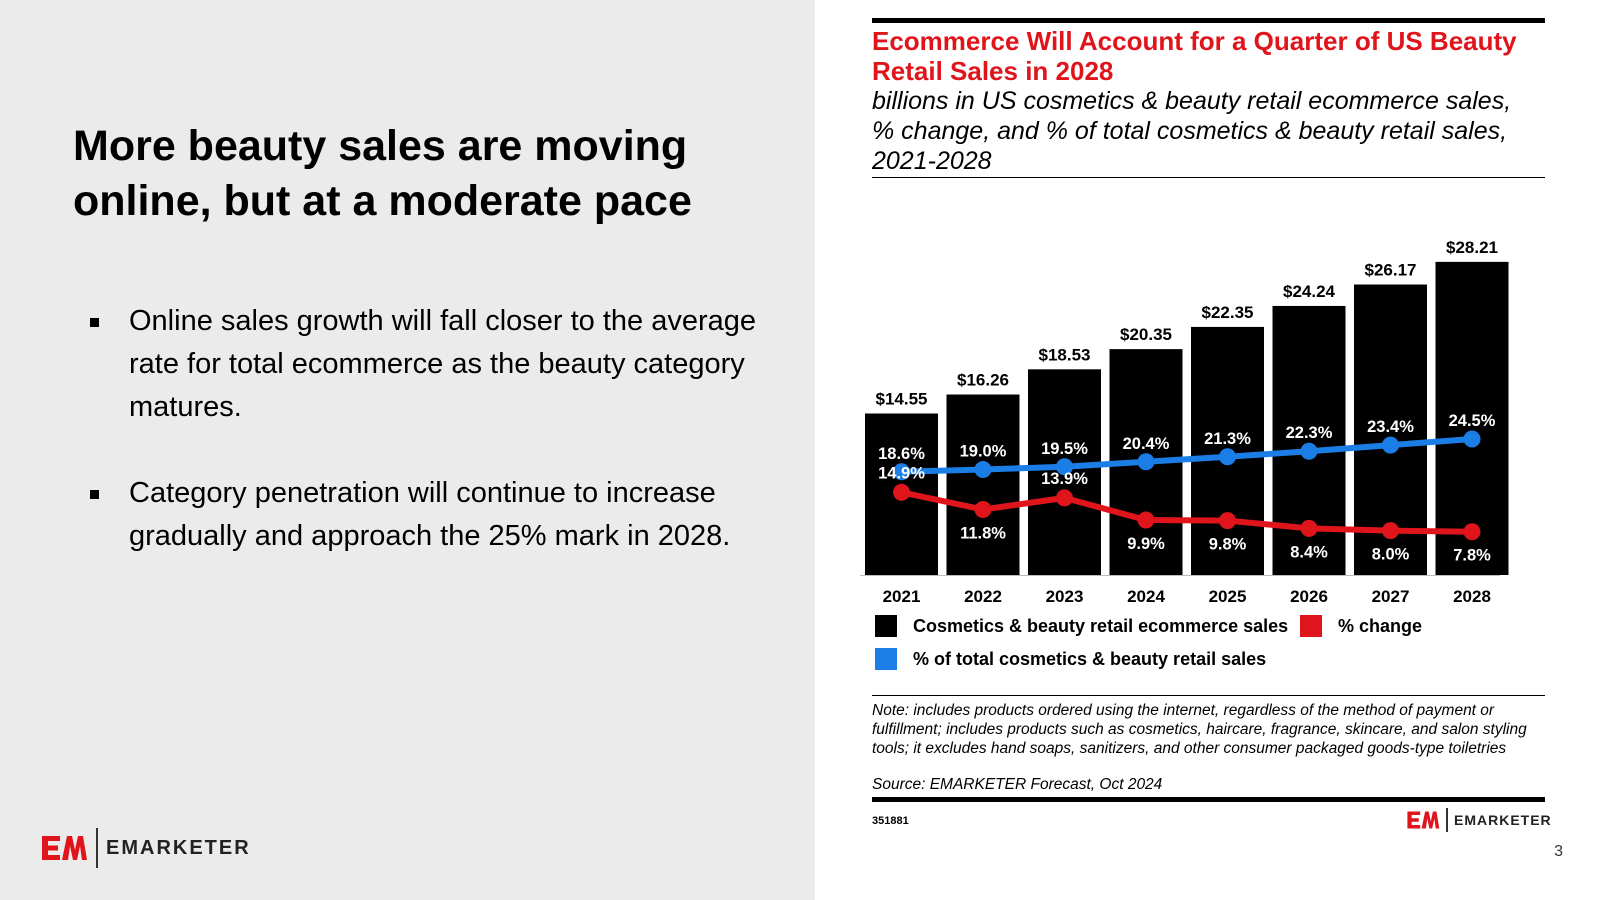 This screenshot has height=900, width=1600. Describe the element at coordinates (1146, 544) in the screenshot. I see `change-label-2024: 9.9%` at that location.